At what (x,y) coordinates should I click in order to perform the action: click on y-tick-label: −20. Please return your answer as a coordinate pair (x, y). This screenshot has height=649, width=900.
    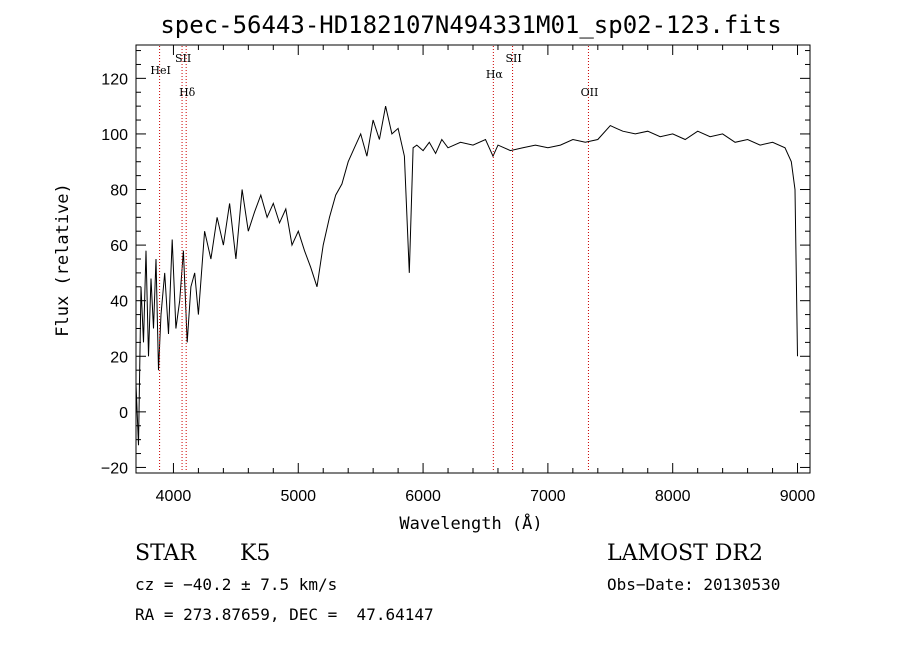
    Looking at the image, I should click on (114, 468).